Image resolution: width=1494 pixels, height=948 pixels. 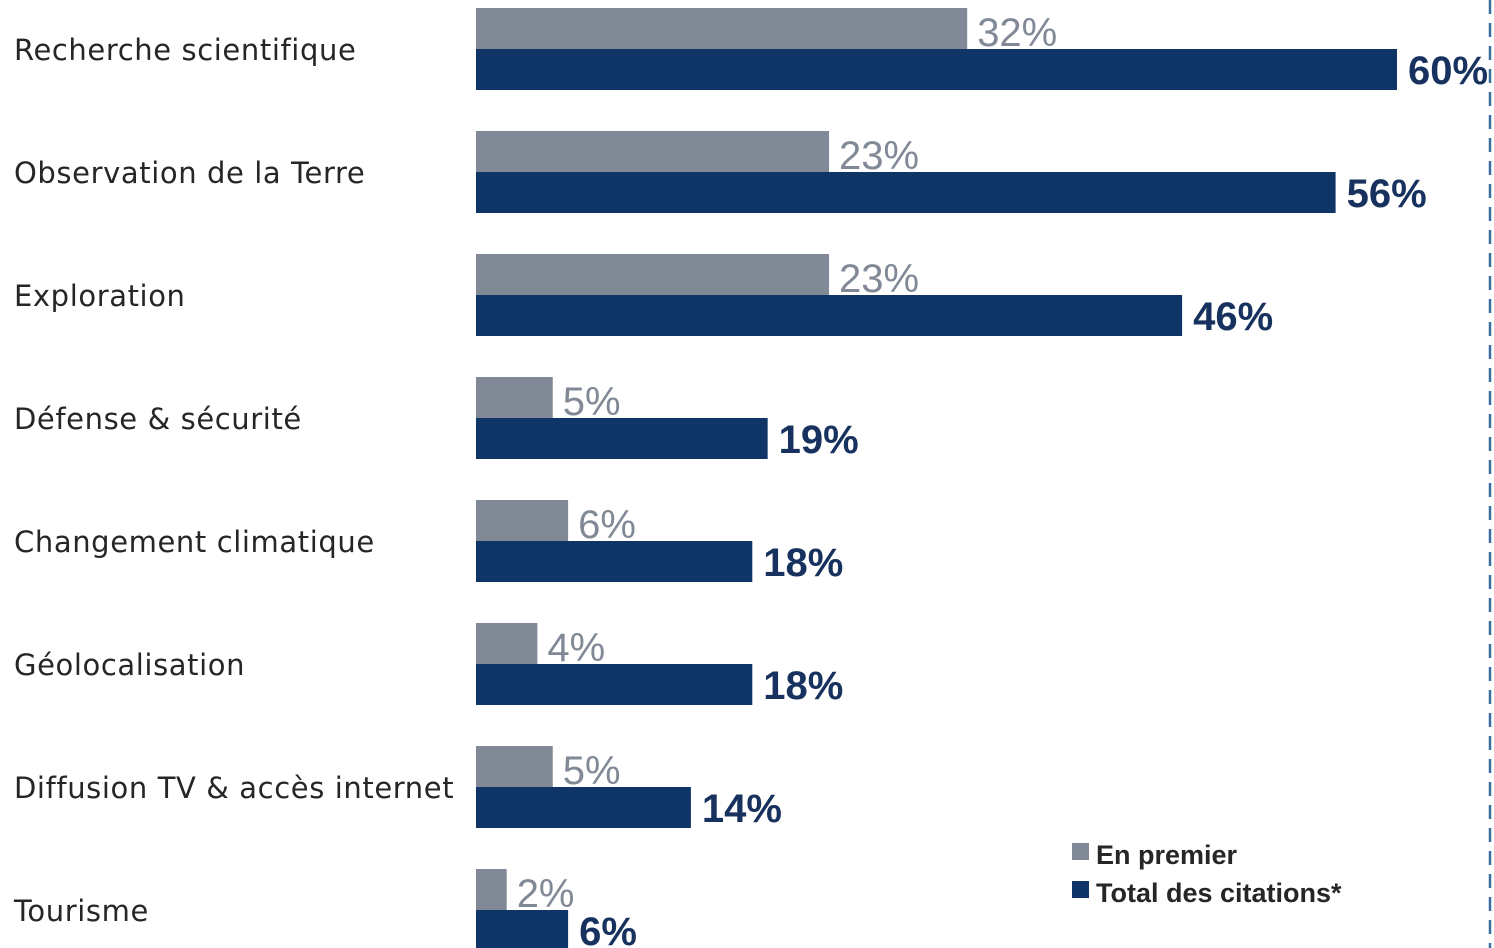 I want to click on bar-total-citations-diffusion-tv-and-acces-internet, so click(x=583, y=807).